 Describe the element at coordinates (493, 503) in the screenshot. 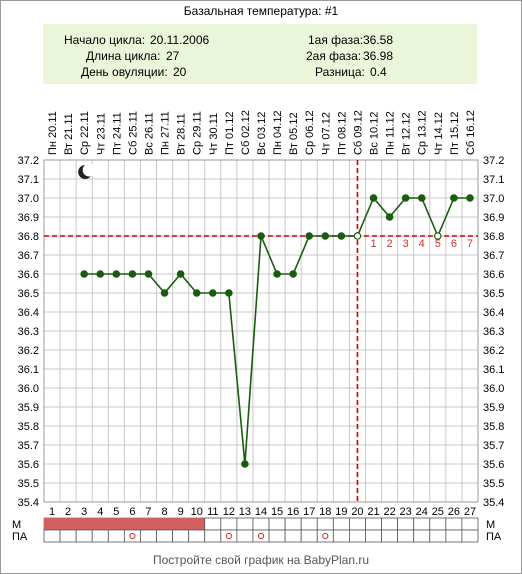

I see `y-tick-label-right: 35.4` at that location.